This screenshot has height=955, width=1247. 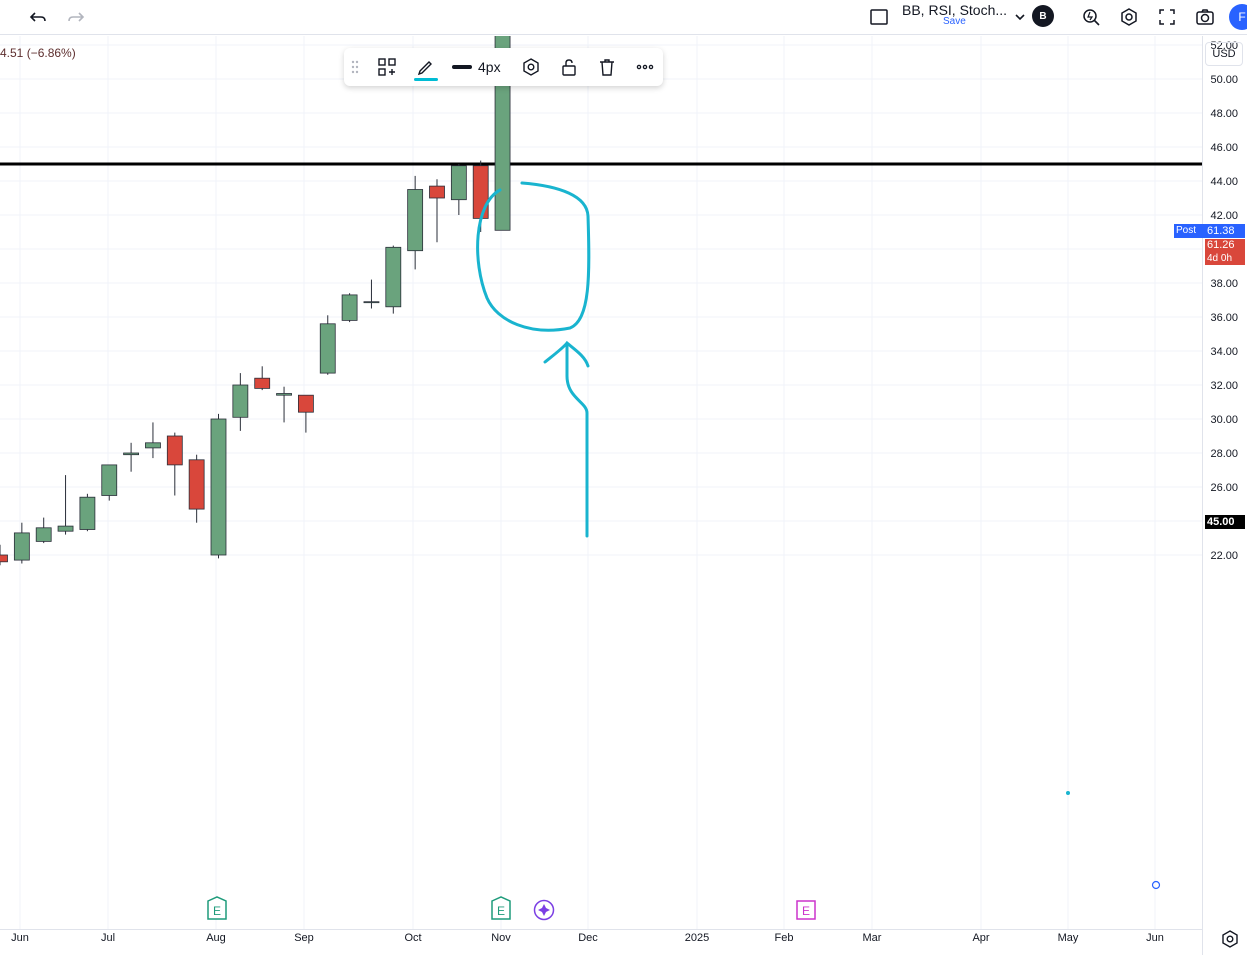 I want to click on redo-icon, so click(x=76, y=17).